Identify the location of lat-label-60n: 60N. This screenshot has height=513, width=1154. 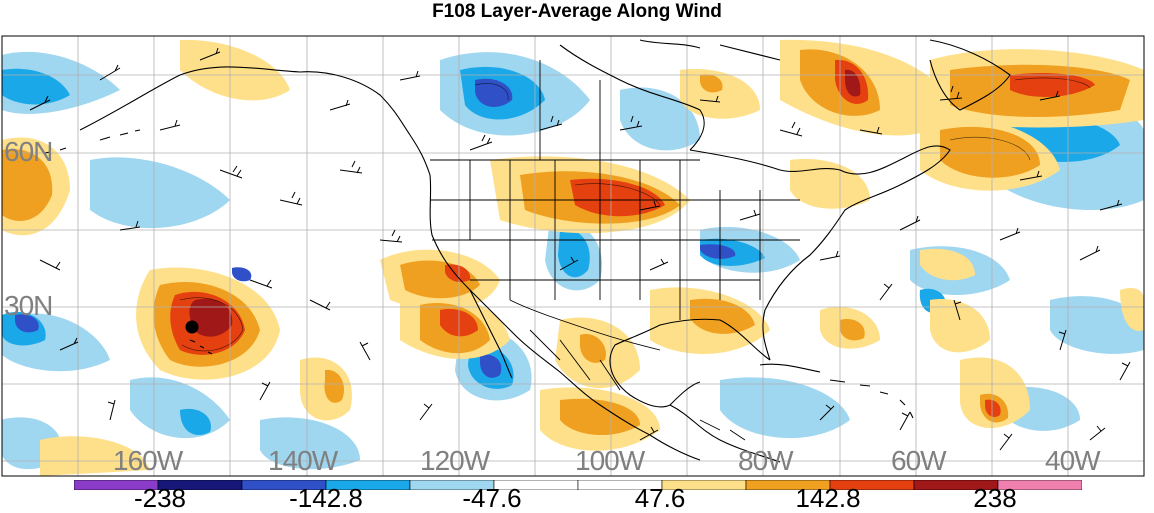
(28, 151).